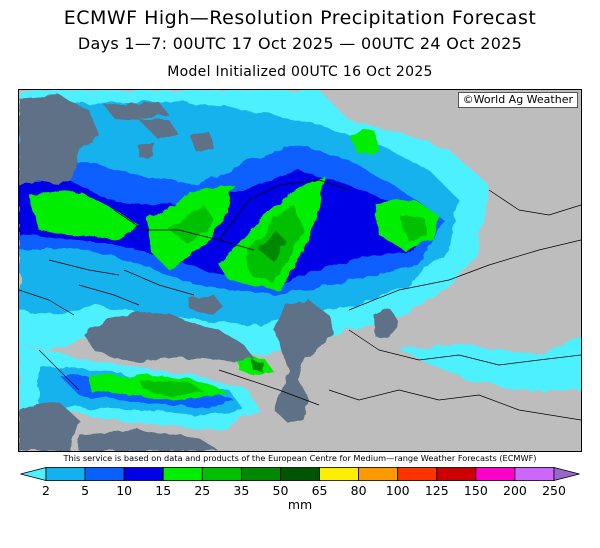 This screenshot has height=548, width=600. What do you see at coordinates (280, 490) in the screenshot?
I see `legend-tick: 50` at bounding box center [280, 490].